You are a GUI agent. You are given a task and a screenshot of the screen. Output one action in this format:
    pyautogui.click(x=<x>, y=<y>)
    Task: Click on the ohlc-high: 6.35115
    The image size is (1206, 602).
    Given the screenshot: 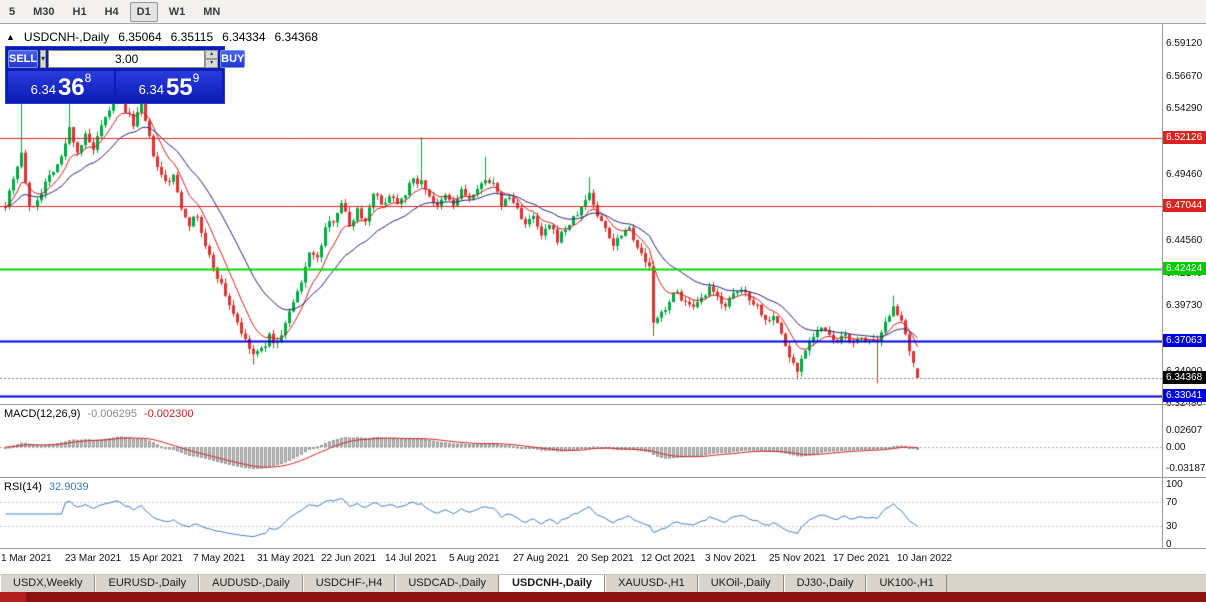 What is the action you would take?
    pyautogui.click(x=192, y=37)
    